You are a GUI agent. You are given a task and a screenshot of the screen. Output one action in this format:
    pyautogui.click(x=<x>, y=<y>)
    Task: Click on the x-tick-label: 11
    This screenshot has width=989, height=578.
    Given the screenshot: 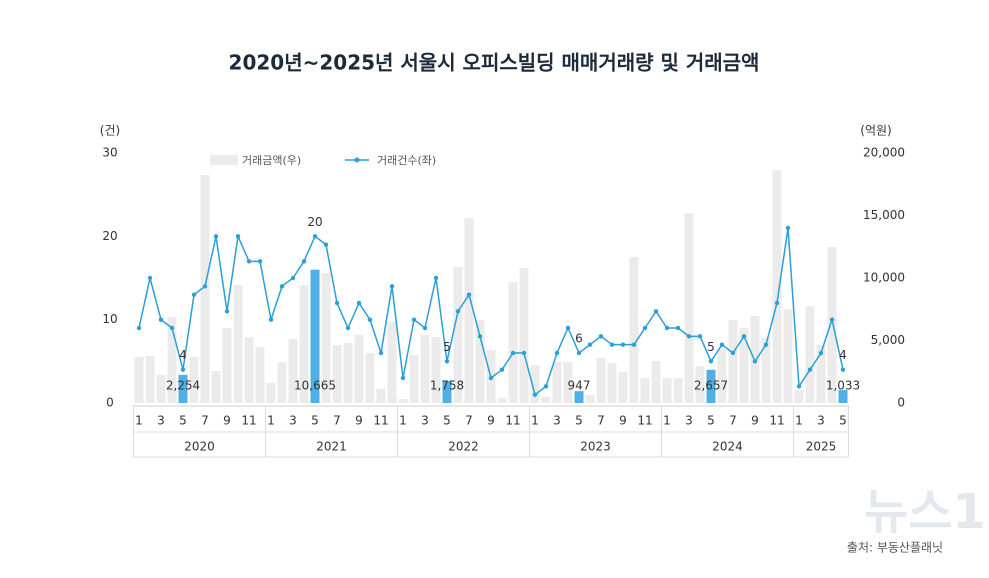 What is the action you would take?
    pyautogui.click(x=380, y=421)
    